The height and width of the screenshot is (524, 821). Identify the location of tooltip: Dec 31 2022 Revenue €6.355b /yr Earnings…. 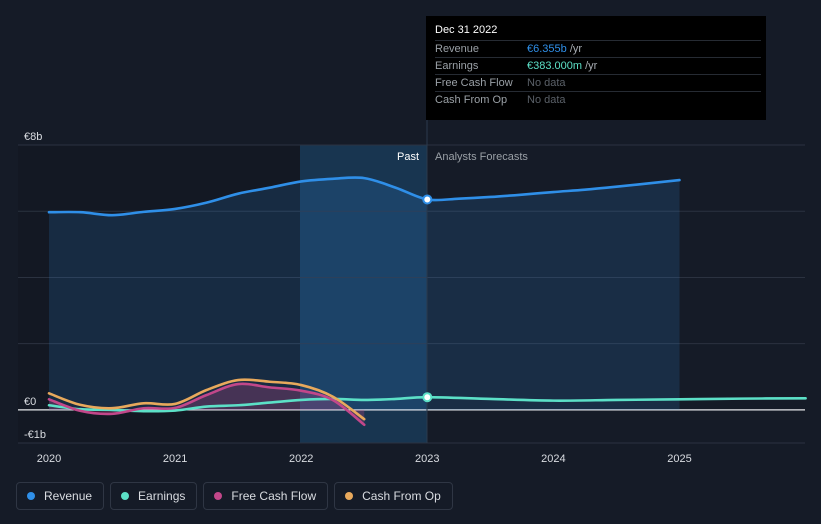
(596, 68).